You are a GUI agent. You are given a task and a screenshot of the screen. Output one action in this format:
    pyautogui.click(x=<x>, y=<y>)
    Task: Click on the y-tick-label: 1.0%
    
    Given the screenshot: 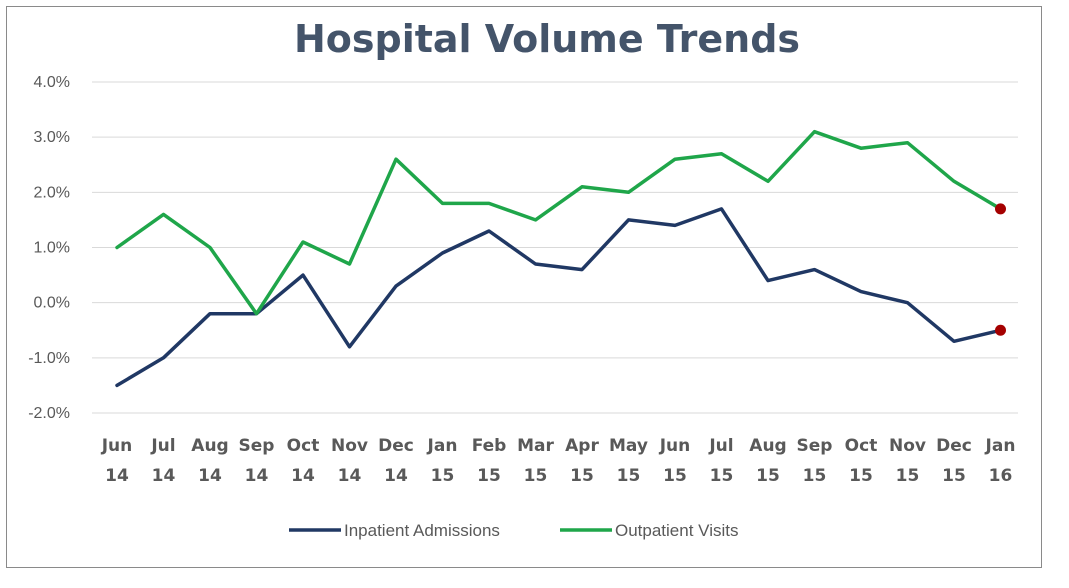 What is the action you would take?
    pyautogui.click(x=52, y=248)
    